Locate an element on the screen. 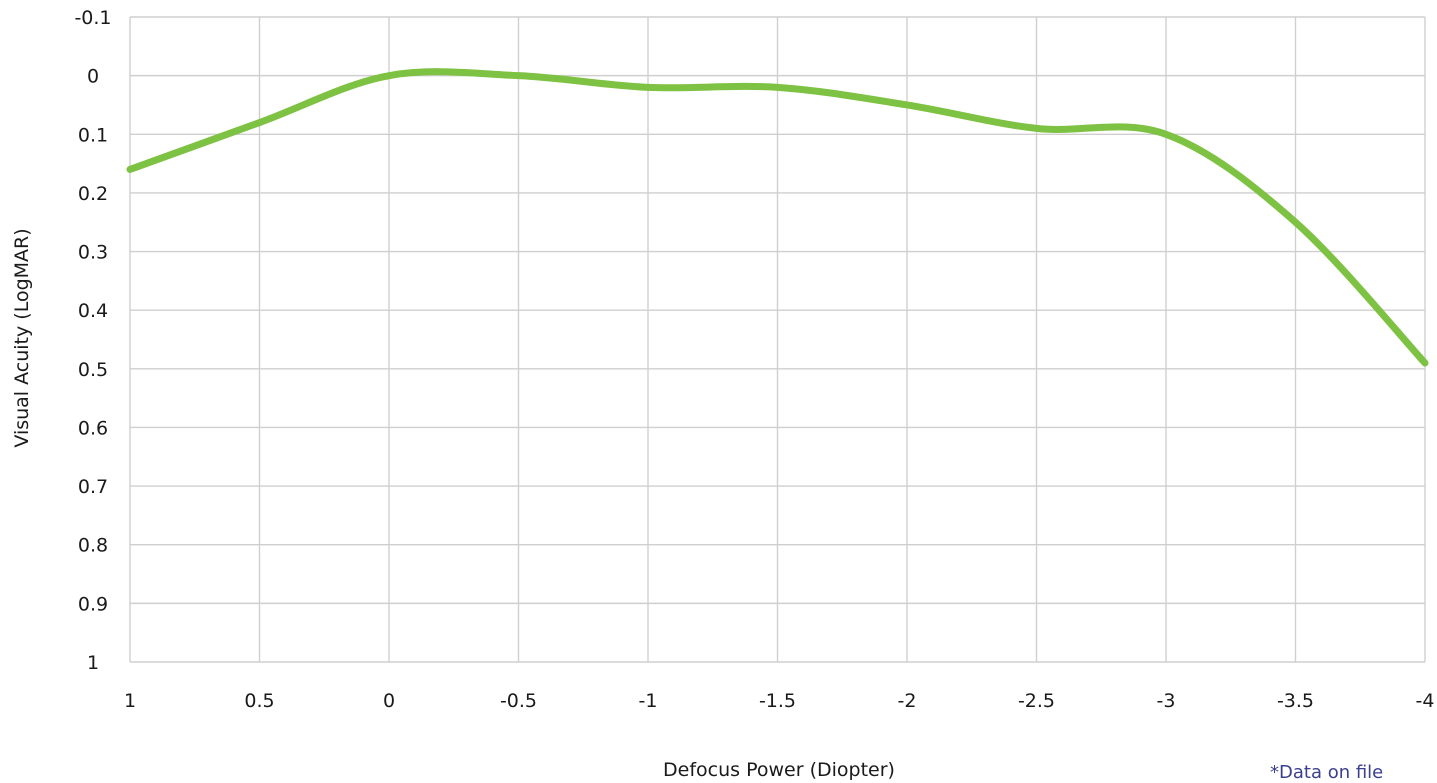 Image resolution: width=1437 pixels, height=783 pixels. y-tick-label: 0.6 is located at coordinates (93, 428).